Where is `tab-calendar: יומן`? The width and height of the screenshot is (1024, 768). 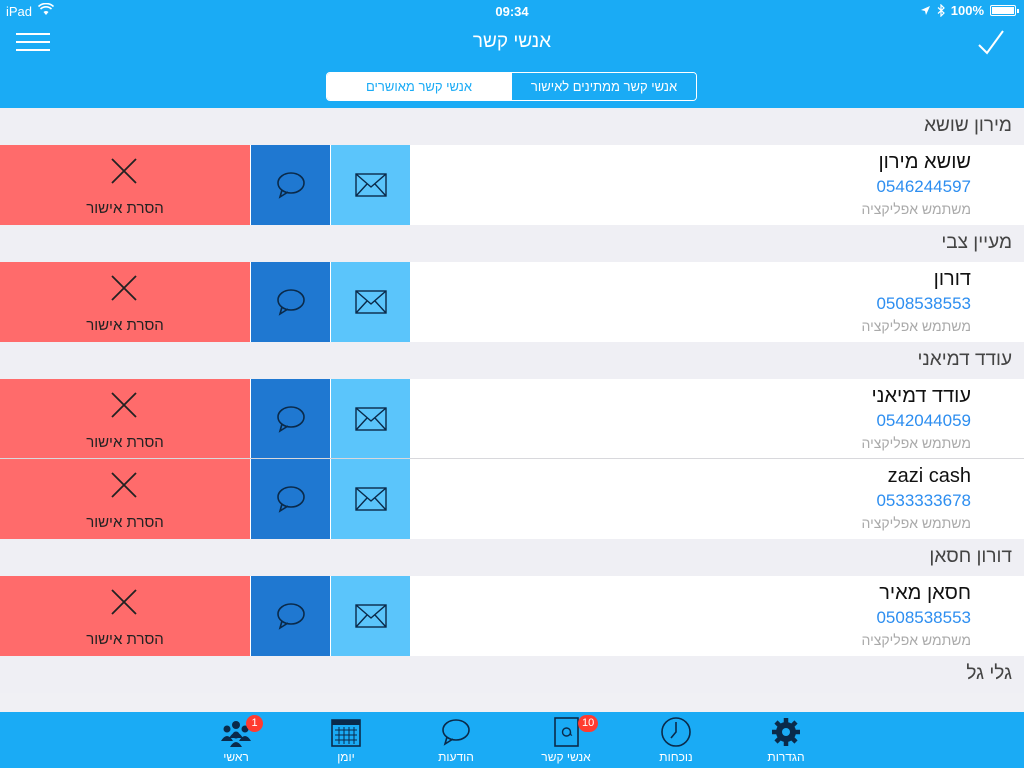
tab-calendar: יומן is located at coordinates (346, 740).